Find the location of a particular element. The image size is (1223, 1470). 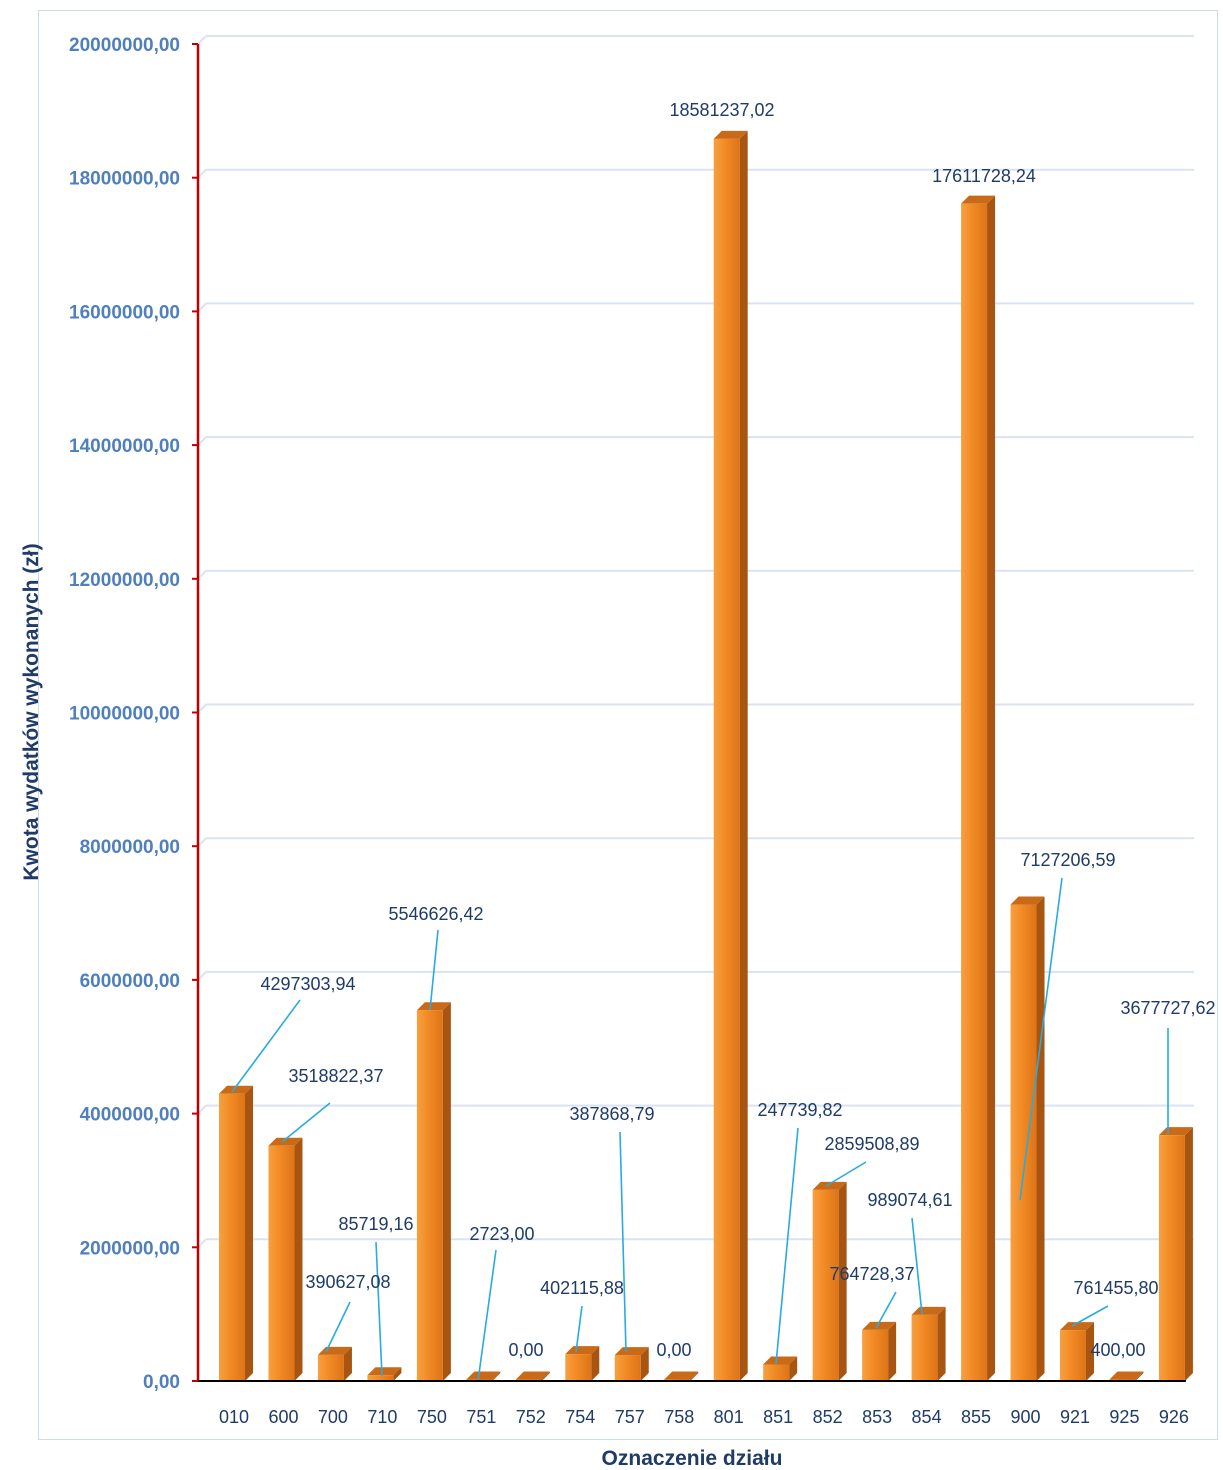

x-tick-label: 754 is located at coordinates (580, 1417).